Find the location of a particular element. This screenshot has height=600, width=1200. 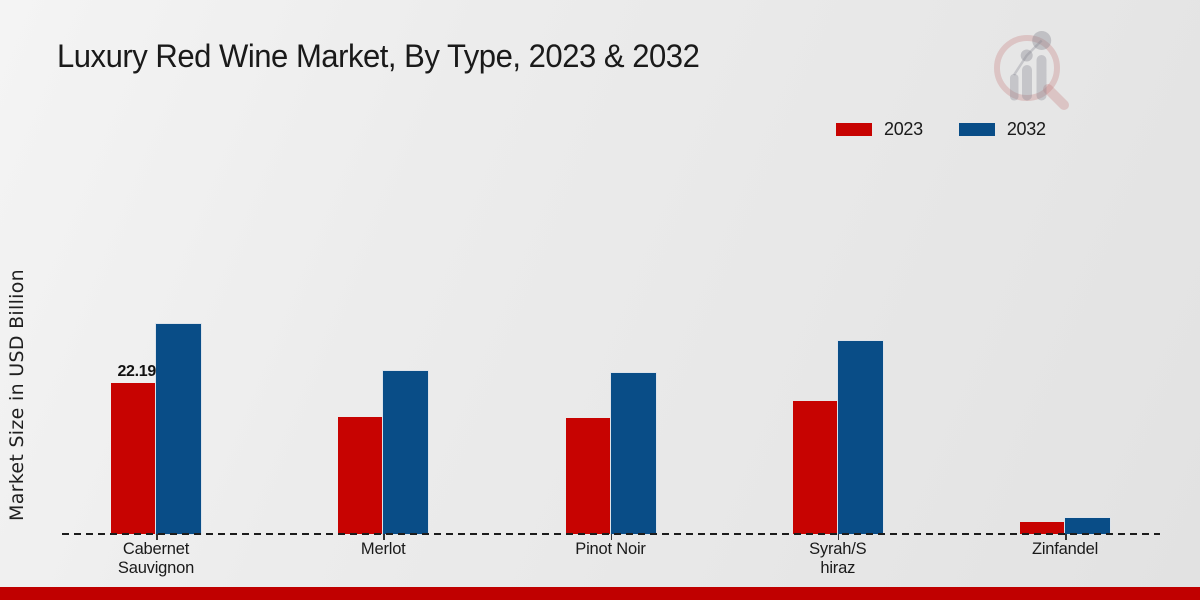

legend-item-2032: 2032 is located at coordinates (1002, 129).